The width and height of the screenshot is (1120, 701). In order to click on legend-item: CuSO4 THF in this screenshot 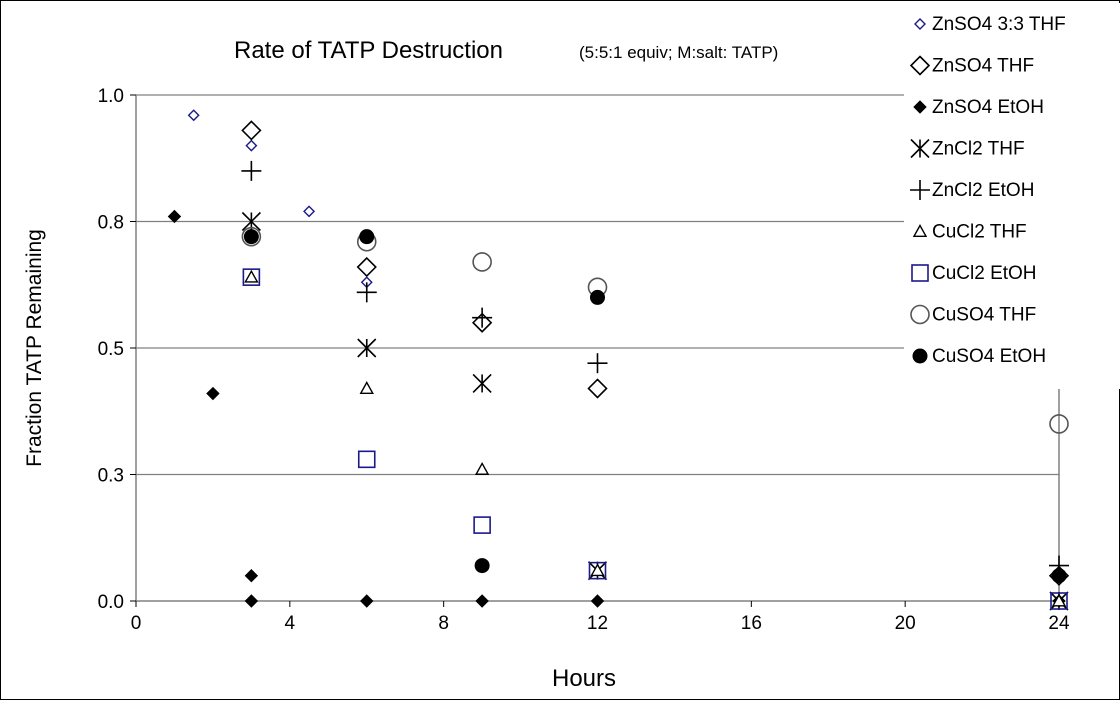, I will do `click(973, 315)`.